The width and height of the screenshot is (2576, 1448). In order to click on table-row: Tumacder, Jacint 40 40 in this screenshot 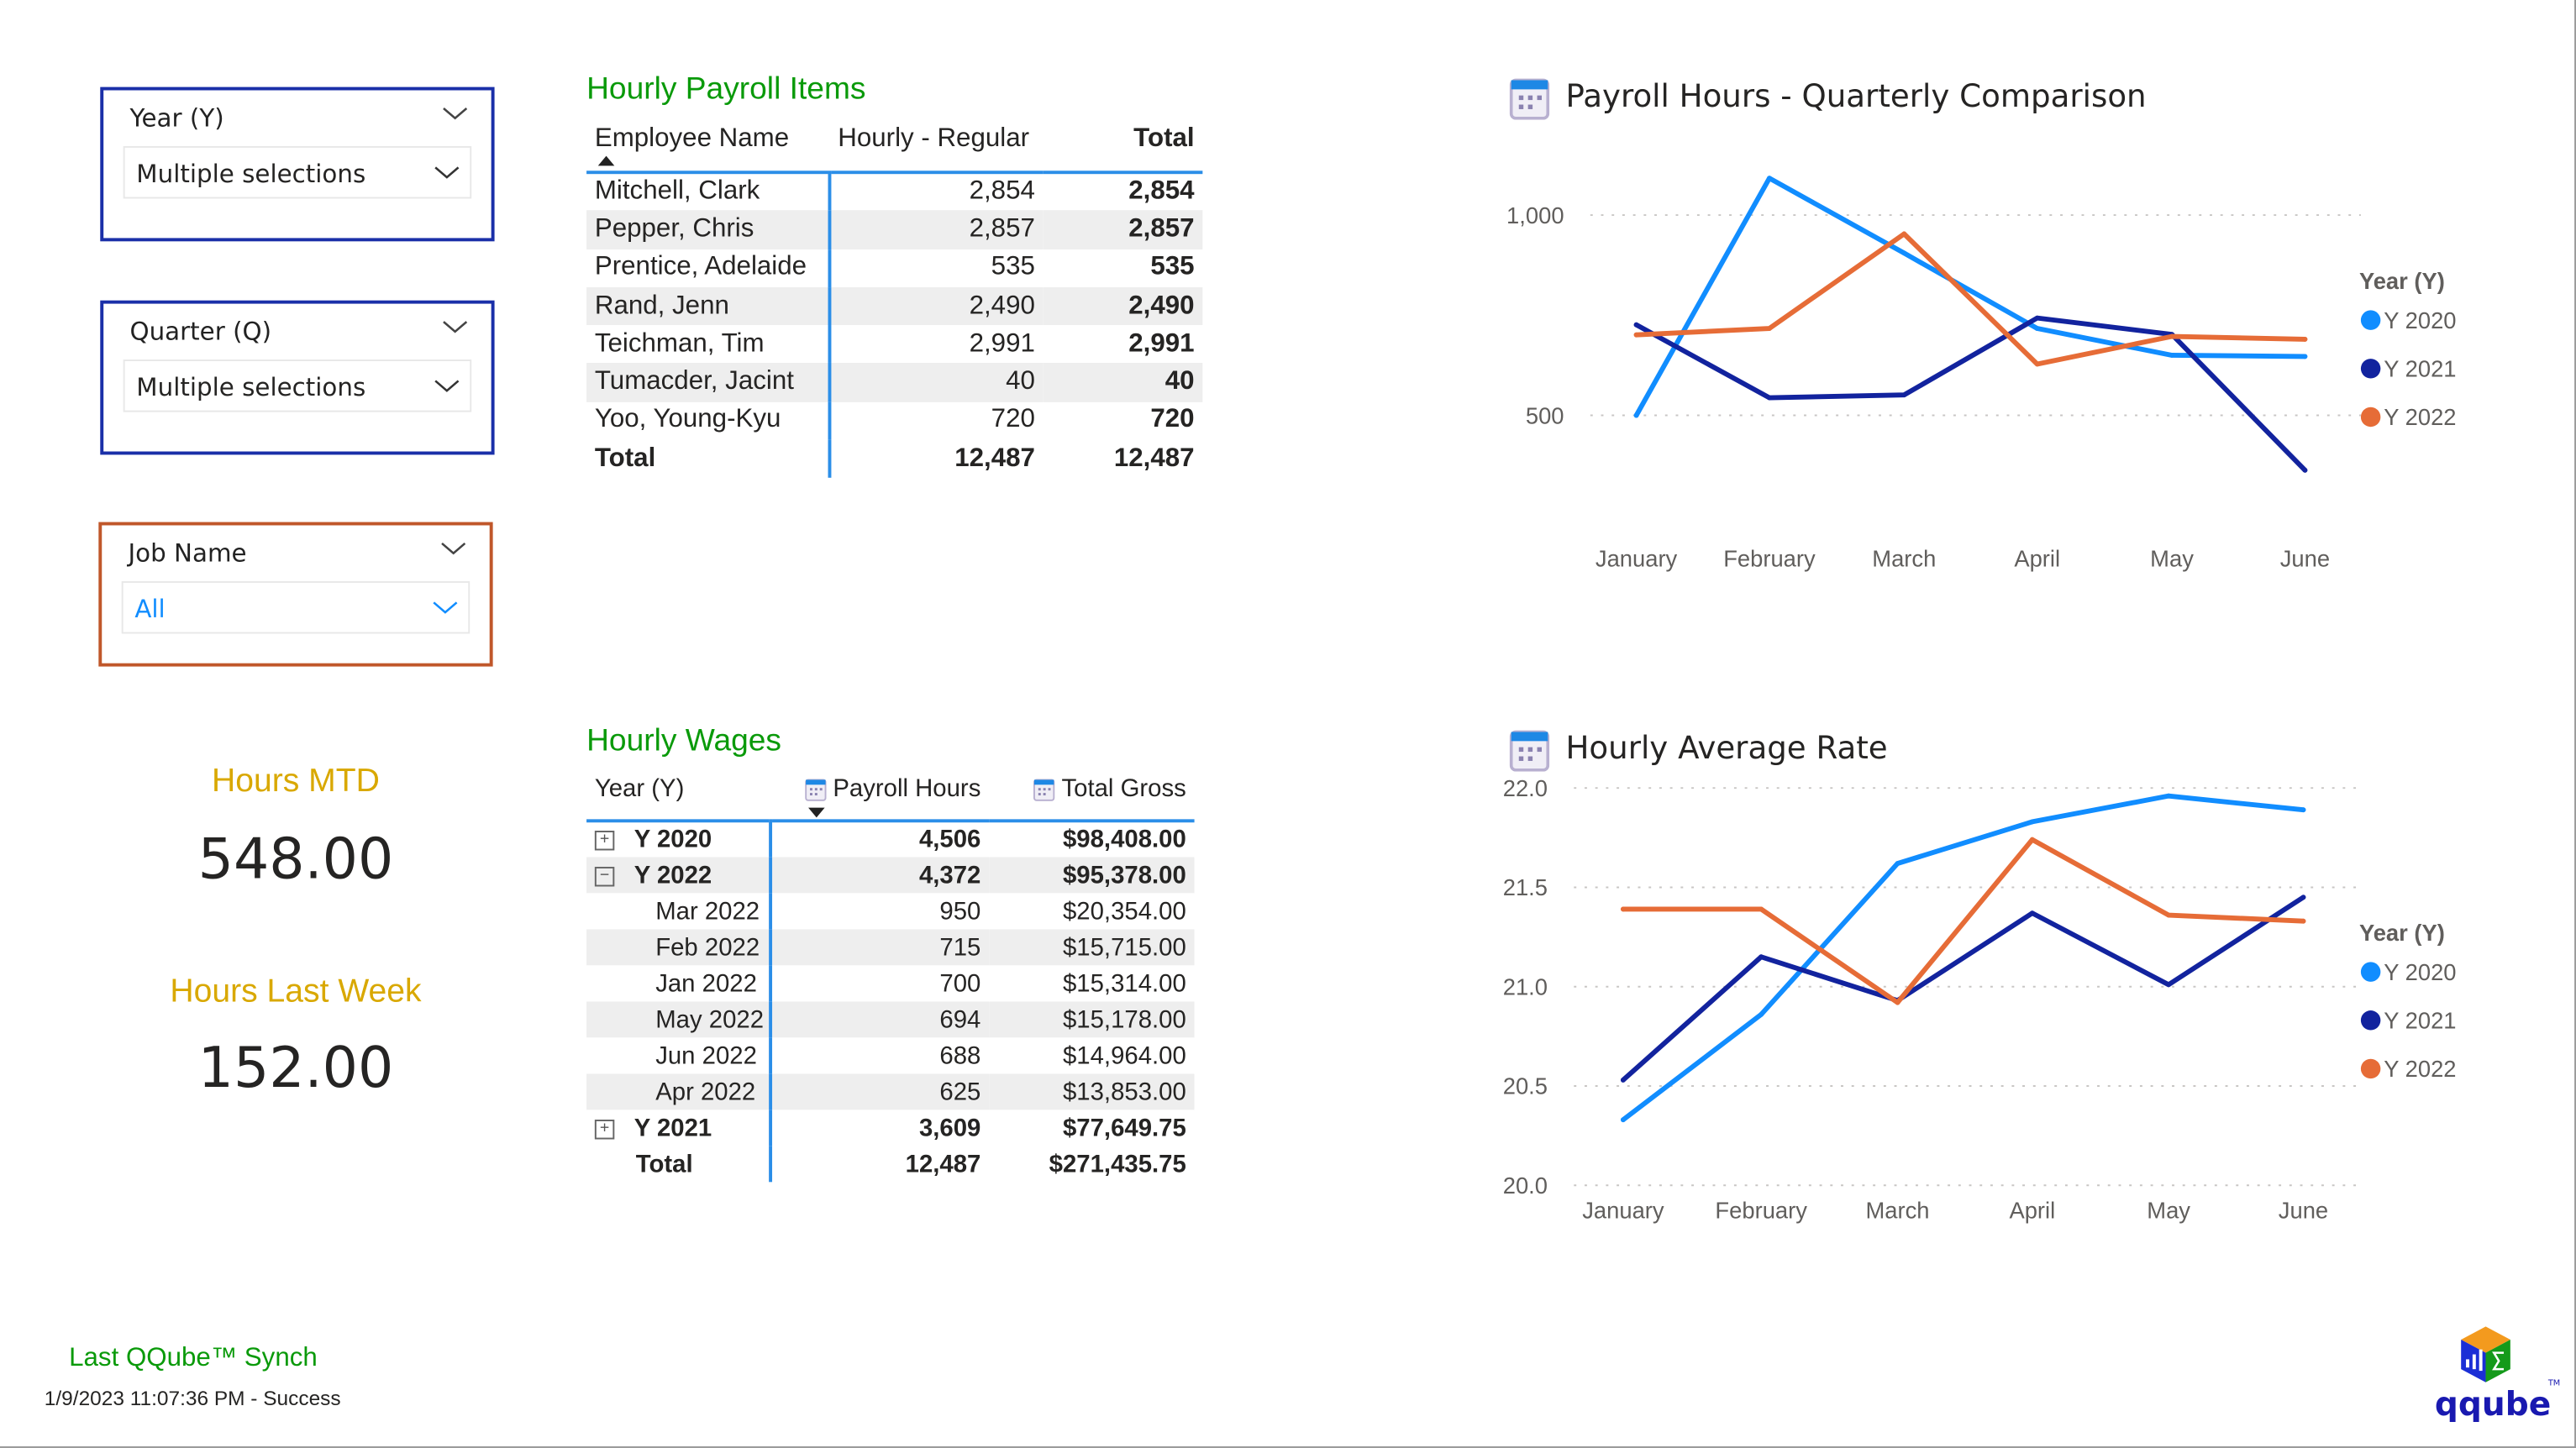, I will do `click(894, 382)`.